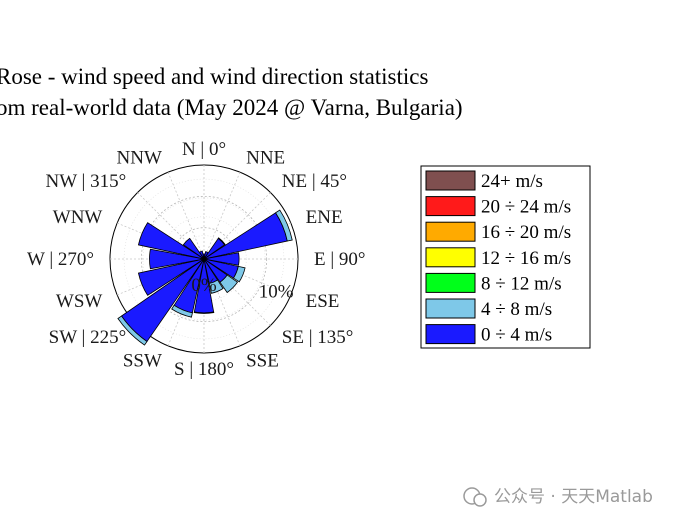  Describe the element at coordinates (221, 241) in the screenshot. I see `rose-sector-dir2-bin1` at that location.